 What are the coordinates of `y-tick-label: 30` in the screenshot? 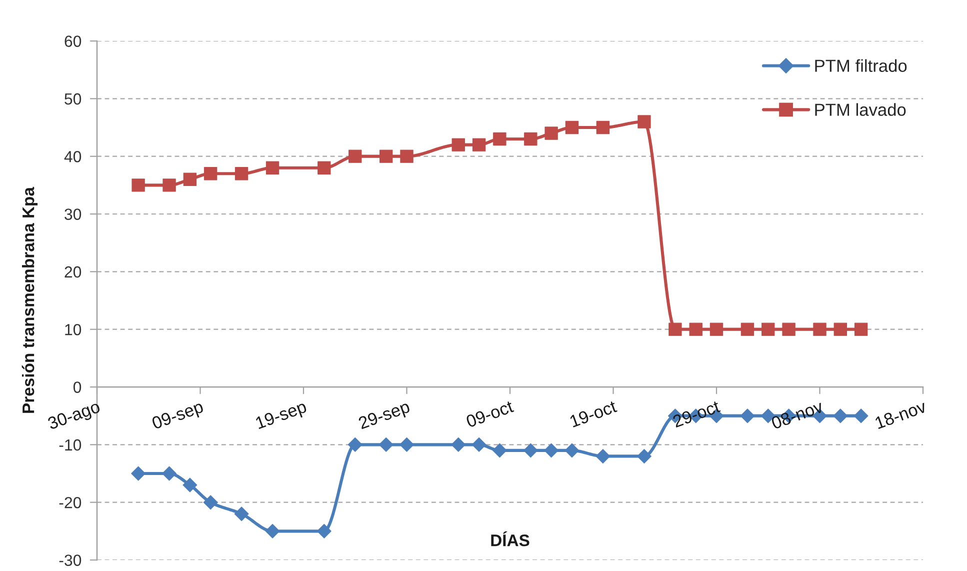 It's located at (73, 214).